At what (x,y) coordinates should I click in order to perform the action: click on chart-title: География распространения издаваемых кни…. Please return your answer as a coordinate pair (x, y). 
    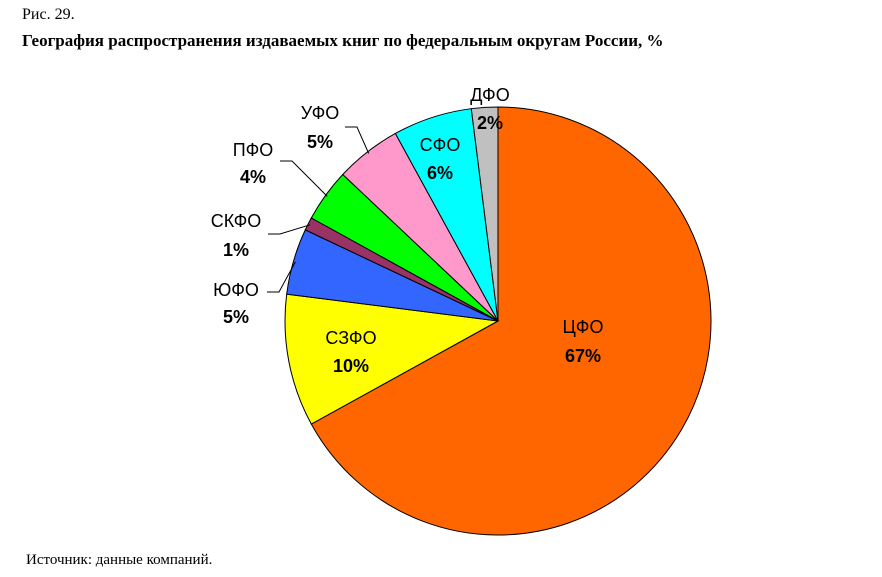
    Looking at the image, I should click on (343, 40).